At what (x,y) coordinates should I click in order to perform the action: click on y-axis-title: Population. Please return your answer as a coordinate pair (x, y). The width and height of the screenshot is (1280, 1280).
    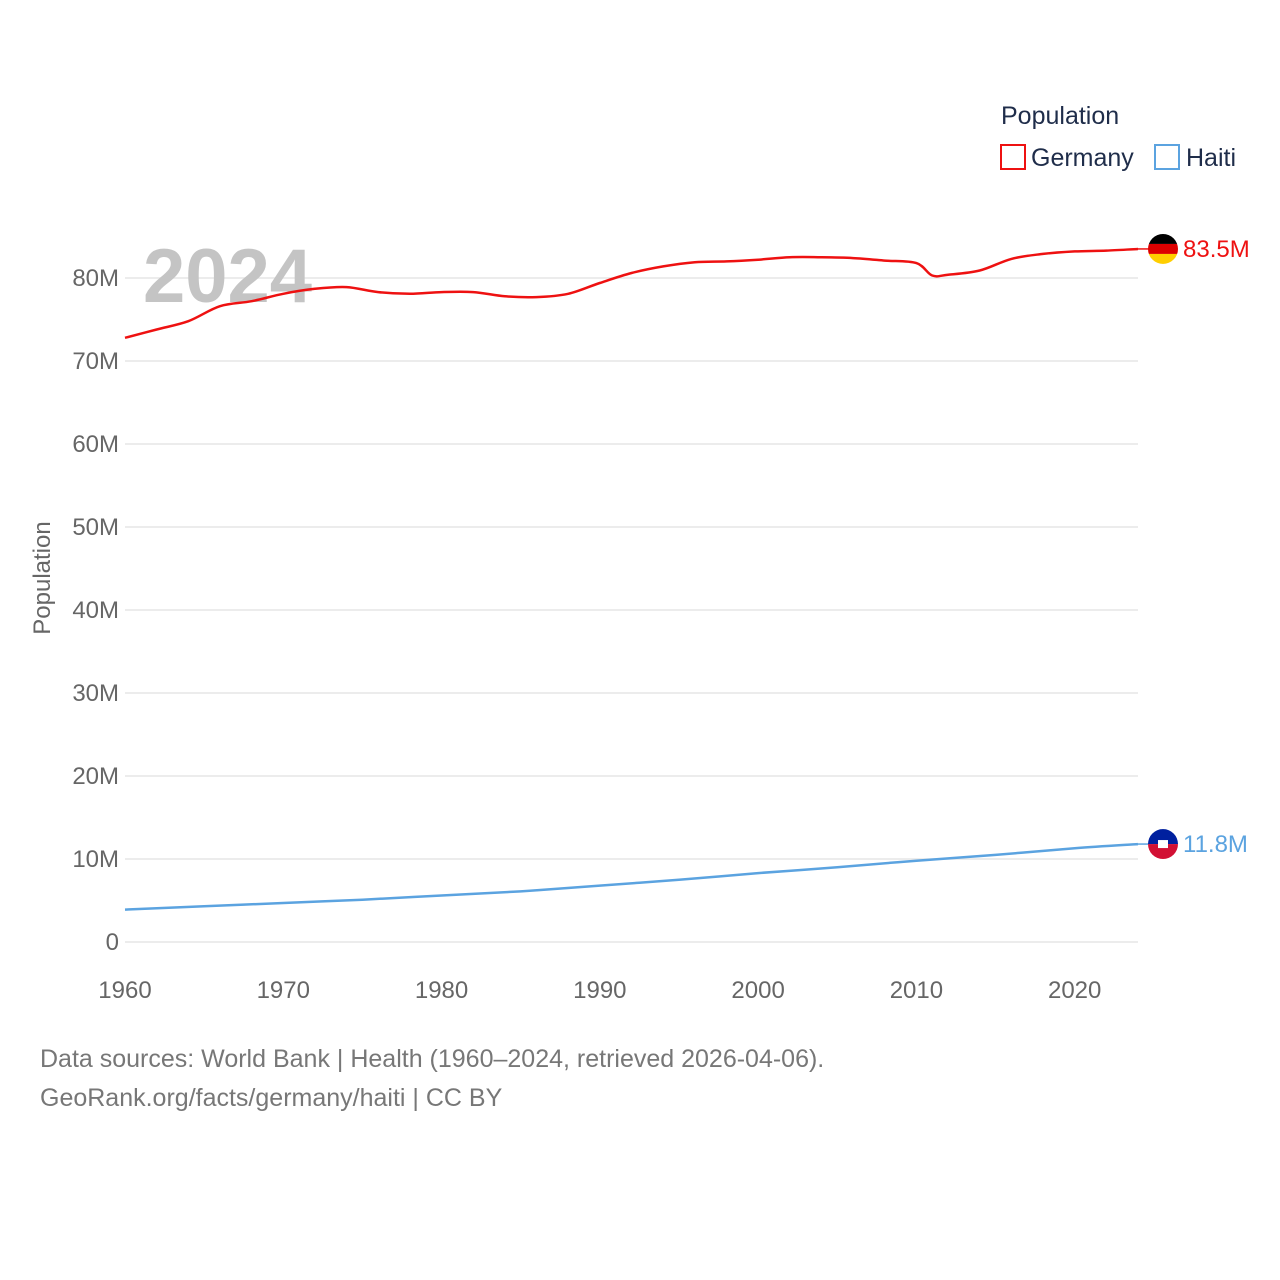
    Looking at the image, I should click on (42, 577).